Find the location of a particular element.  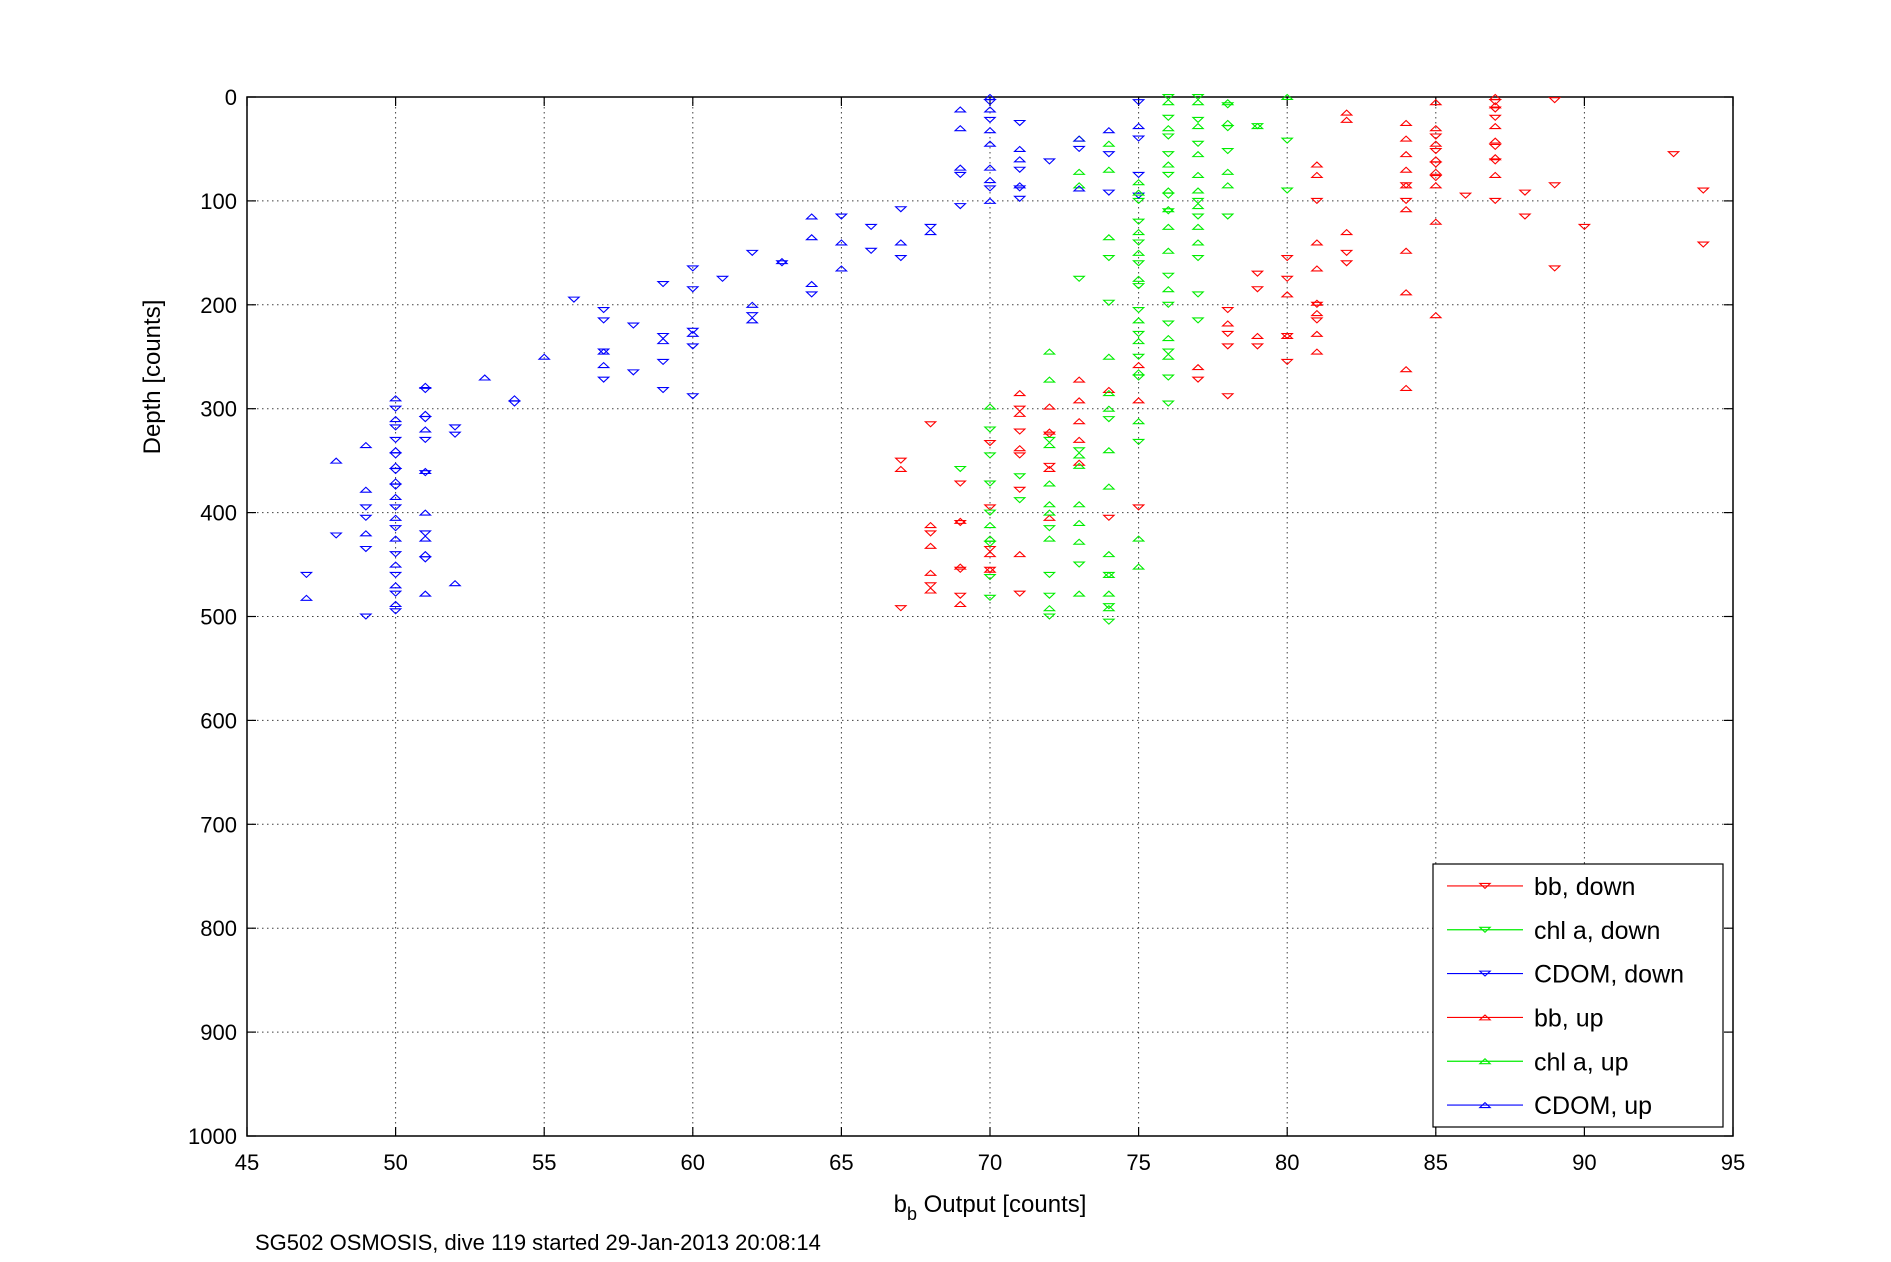

y-tick-label: 600 is located at coordinates (218, 720).